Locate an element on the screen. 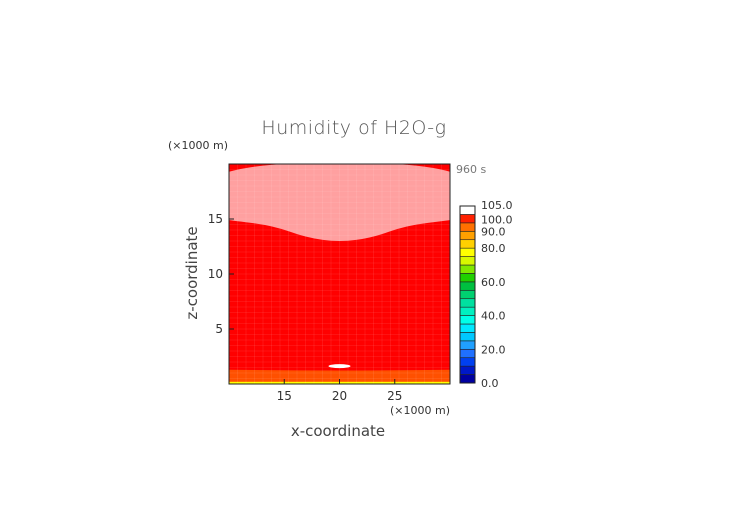 This screenshot has height=532, width=752. region-top-right-corner is located at coordinates (422, 168).